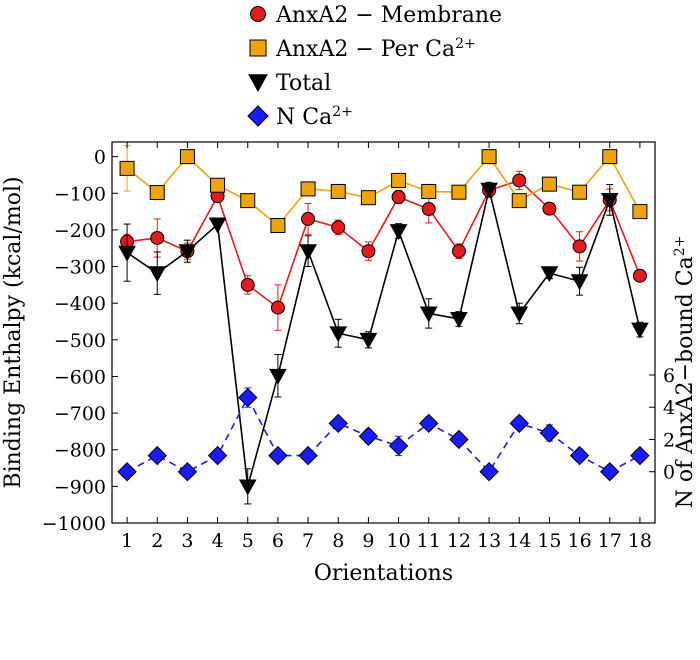 The height and width of the screenshot is (660, 700). What do you see at coordinates (429, 541) in the screenshot?
I see `x-tick-label: 11` at bounding box center [429, 541].